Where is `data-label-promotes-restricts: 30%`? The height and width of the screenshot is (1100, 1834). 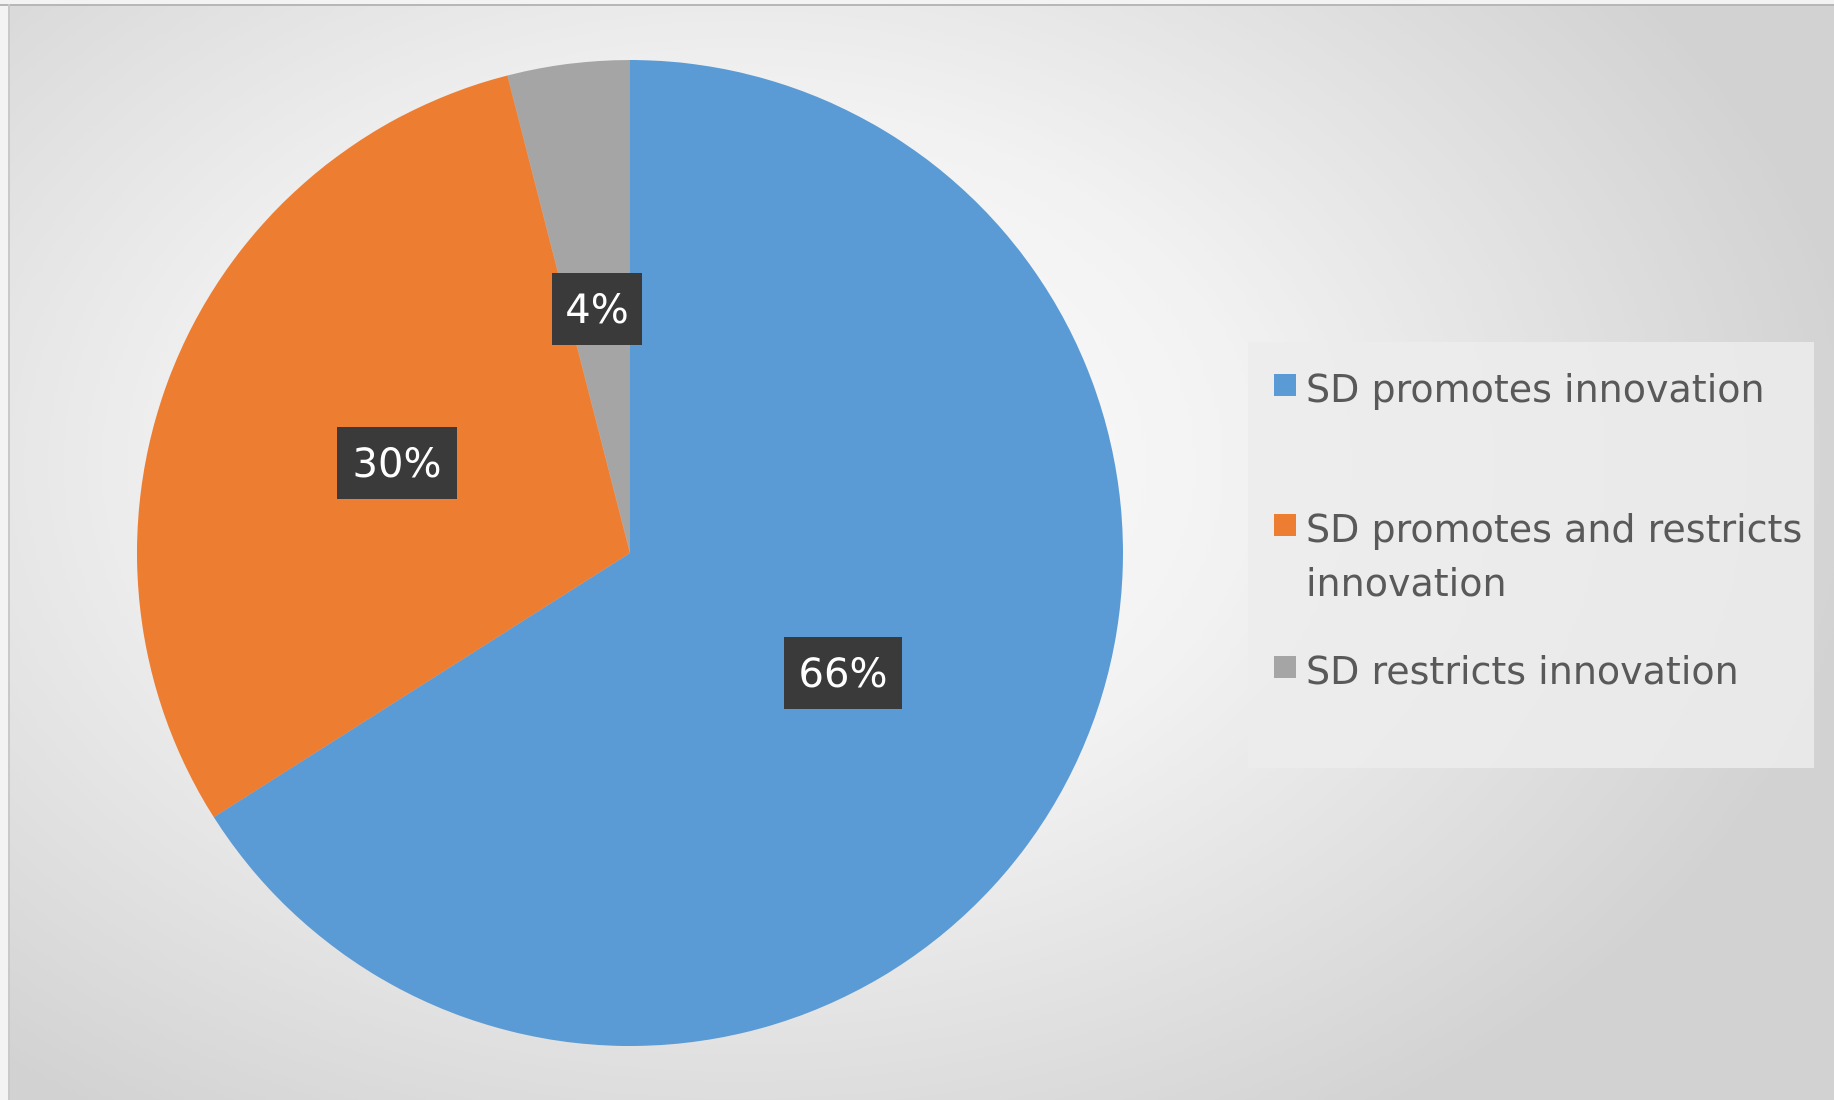
data-label-promotes-restricts: 30% is located at coordinates (397, 464).